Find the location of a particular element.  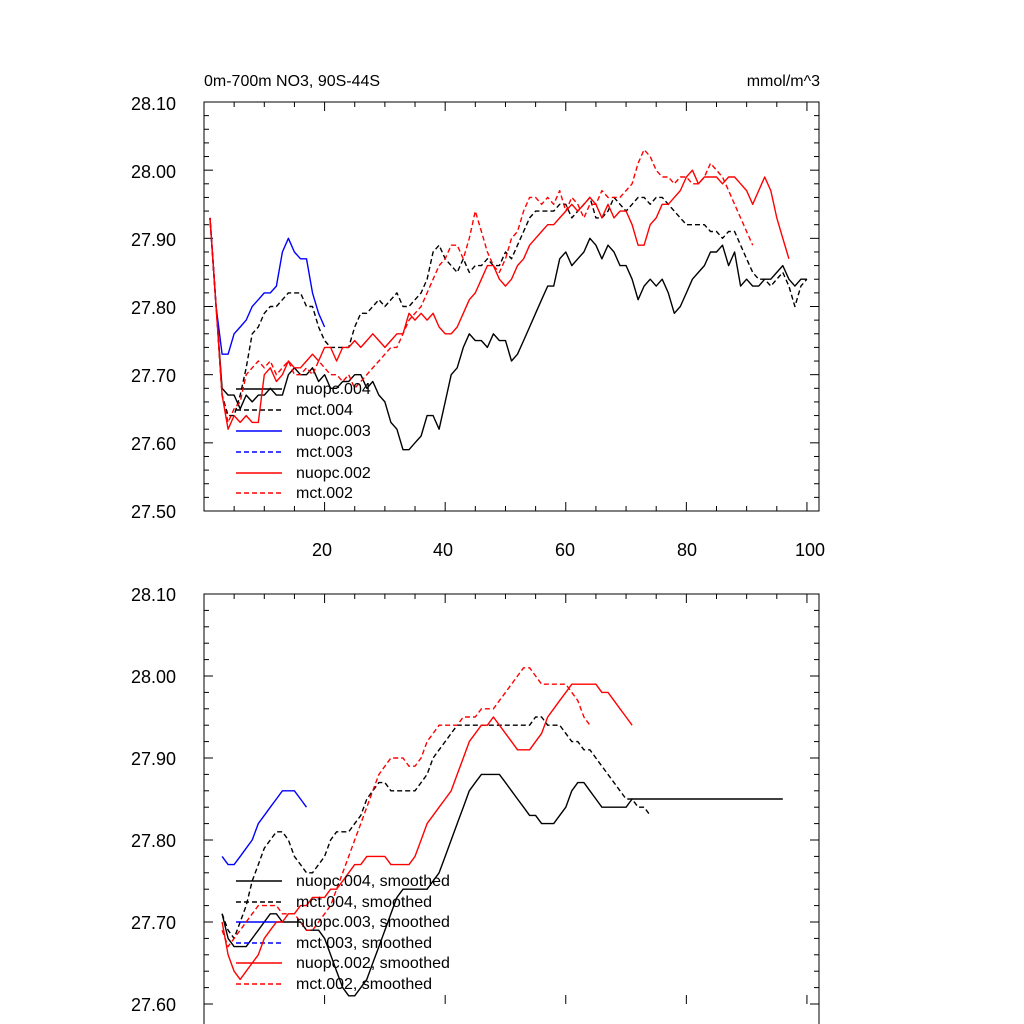

legend-label: nuopc.004, smoothed is located at coordinates (373, 881).